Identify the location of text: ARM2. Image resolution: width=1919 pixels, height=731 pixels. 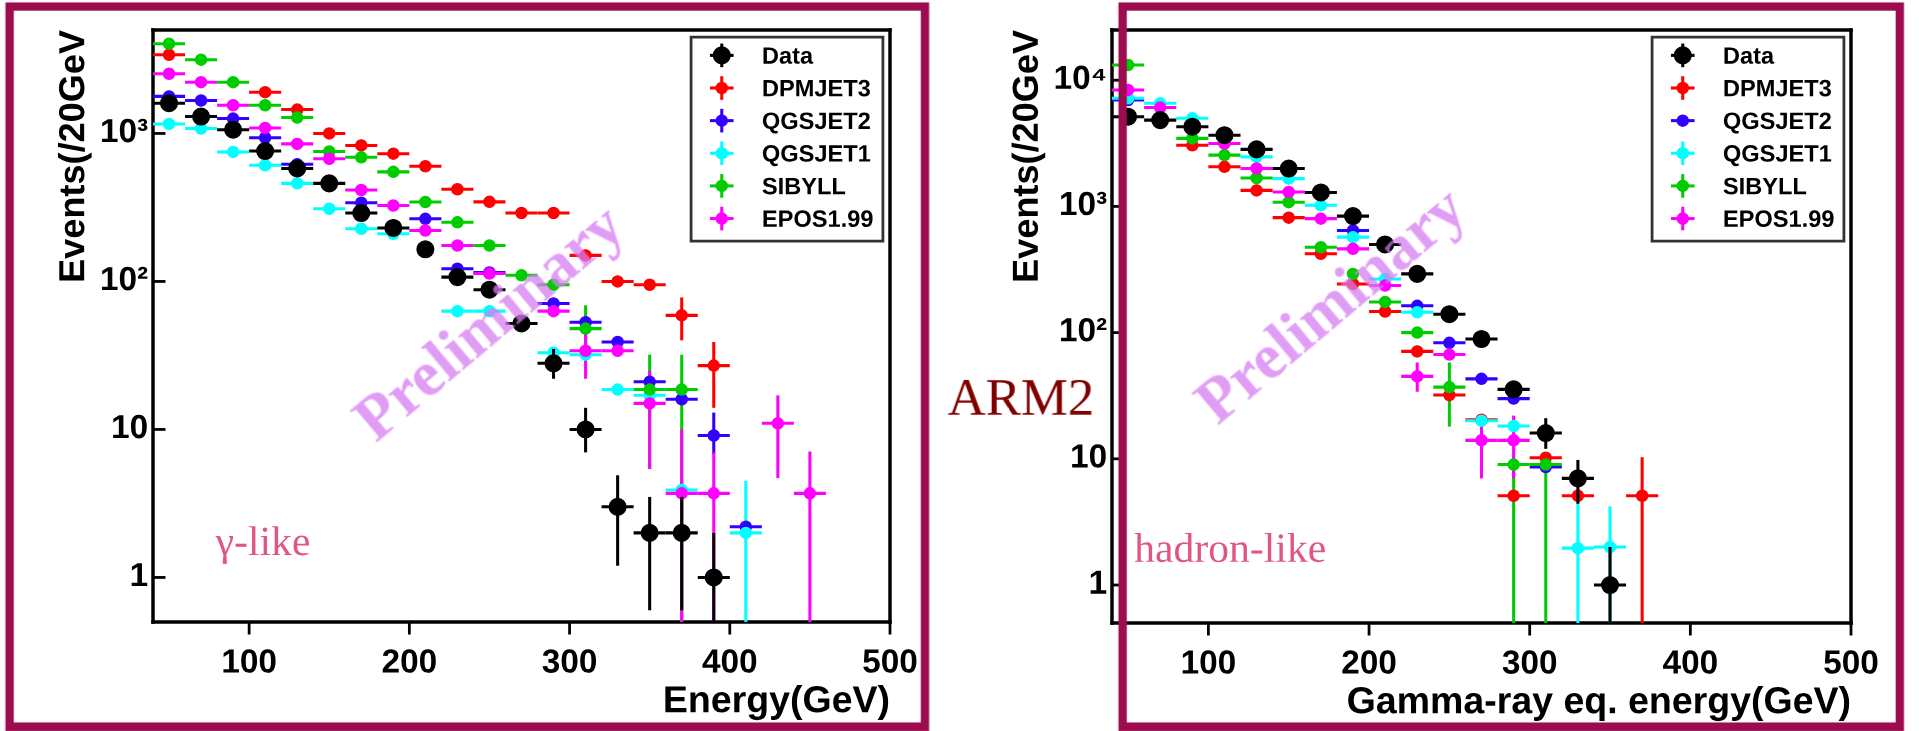
(1020, 397).